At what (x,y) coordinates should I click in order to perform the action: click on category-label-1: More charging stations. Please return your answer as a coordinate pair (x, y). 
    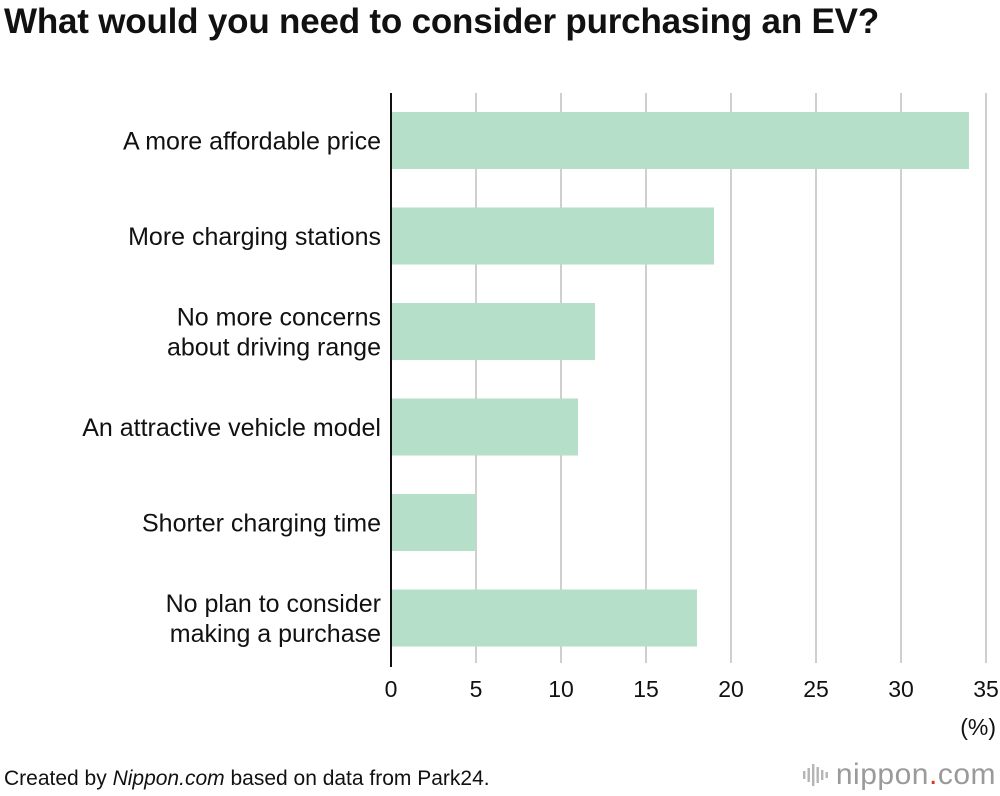
    Looking at the image, I should click on (254, 237).